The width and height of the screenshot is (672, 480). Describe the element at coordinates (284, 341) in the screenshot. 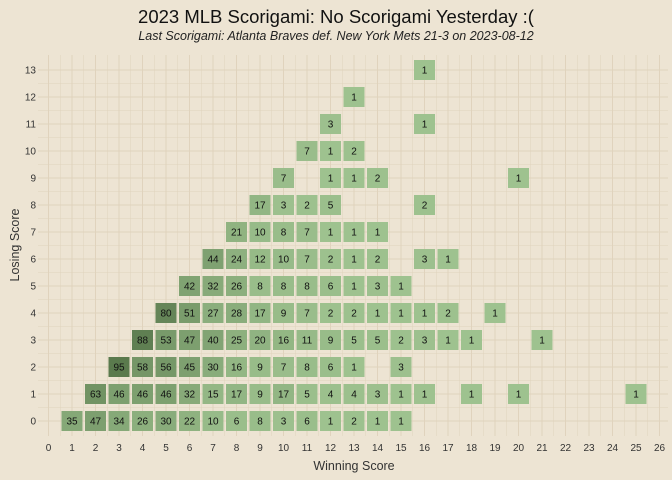

I see `cell-count-label: 16` at that location.